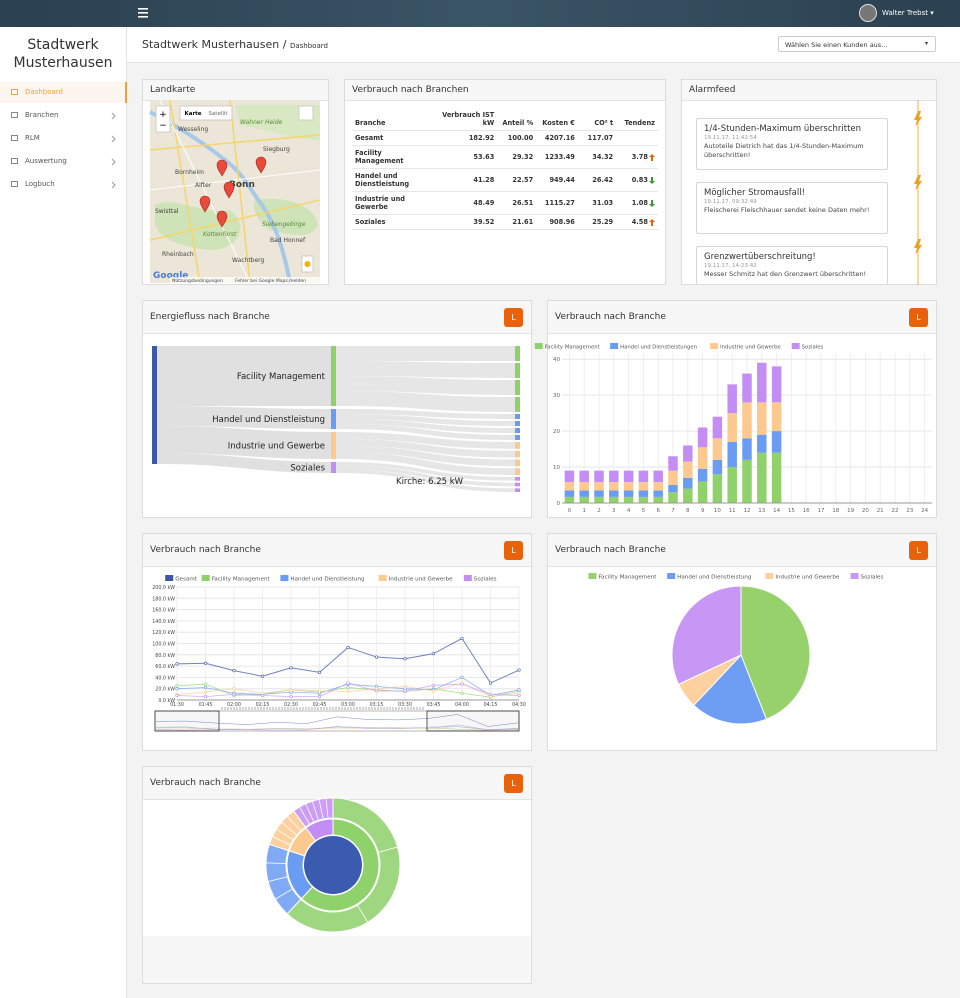 This screenshot has width=960, height=998. Describe the element at coordinates (520, 138) in the screenshot. I see `cell-text: 100.00` at that location.